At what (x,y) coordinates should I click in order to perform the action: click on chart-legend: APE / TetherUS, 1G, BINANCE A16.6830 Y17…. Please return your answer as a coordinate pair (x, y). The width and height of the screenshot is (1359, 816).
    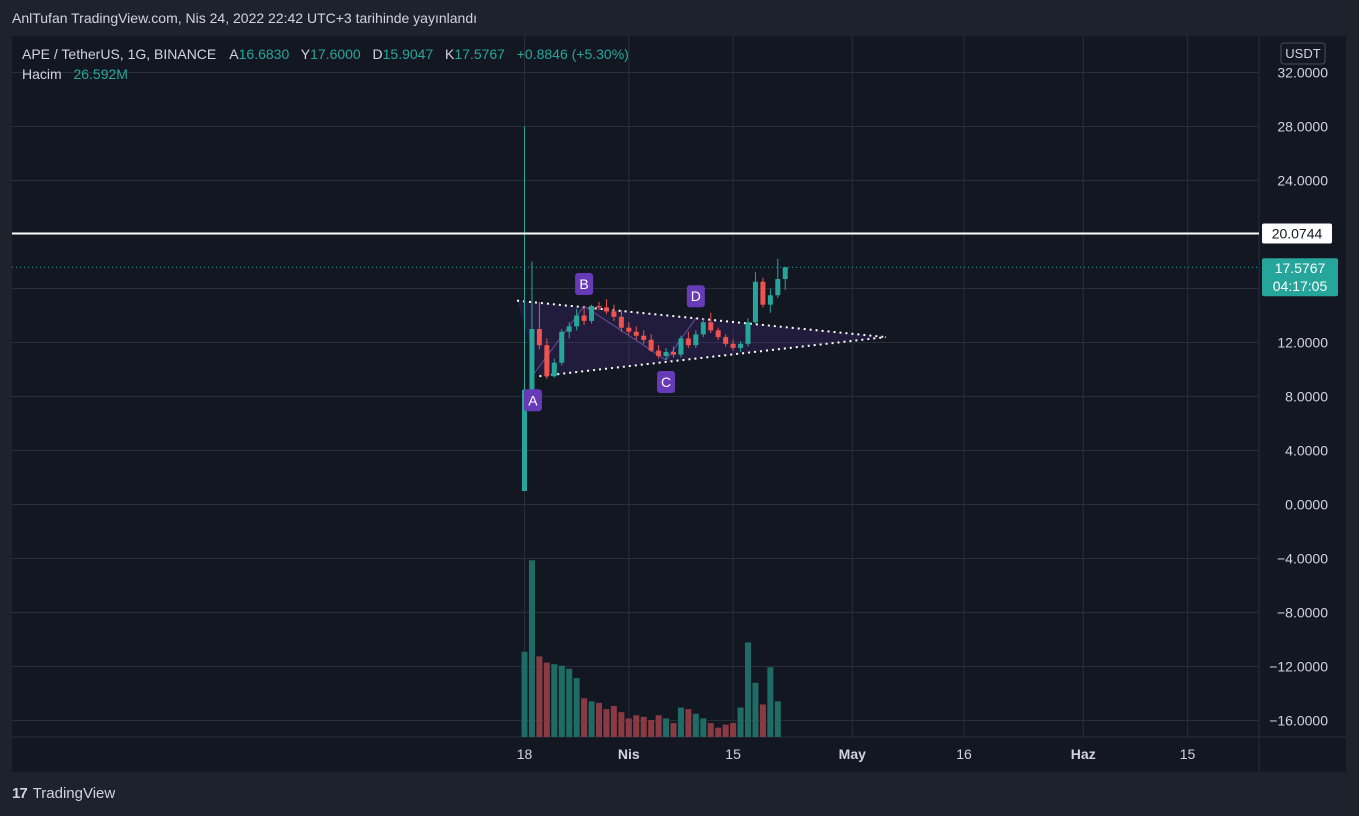
    Looking at the image, I should click on (325, 65).